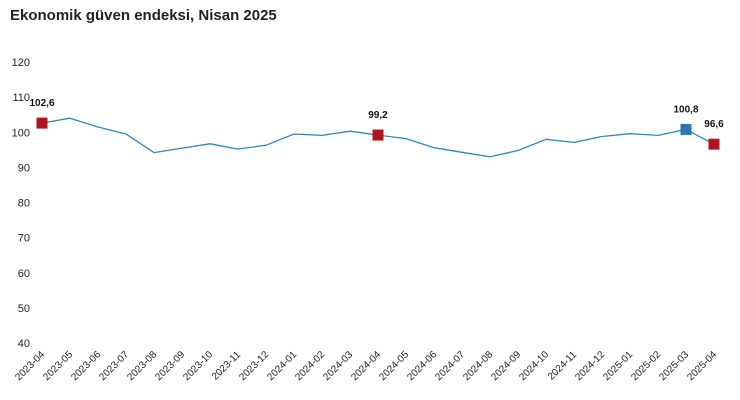 The image size is (740, 400). I want to click on x-tick-label: 2024-12, so click(590, 366).